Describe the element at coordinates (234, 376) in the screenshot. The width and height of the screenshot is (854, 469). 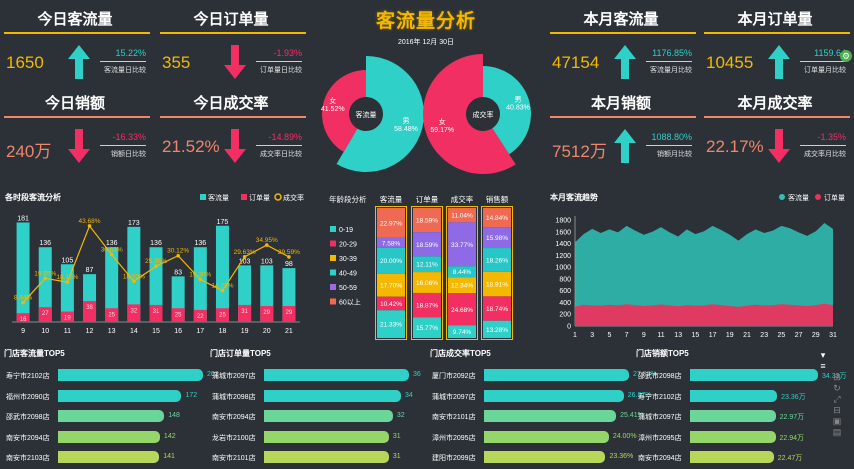
I see `ranking-item-name: 蒲城市2097店` at that location.